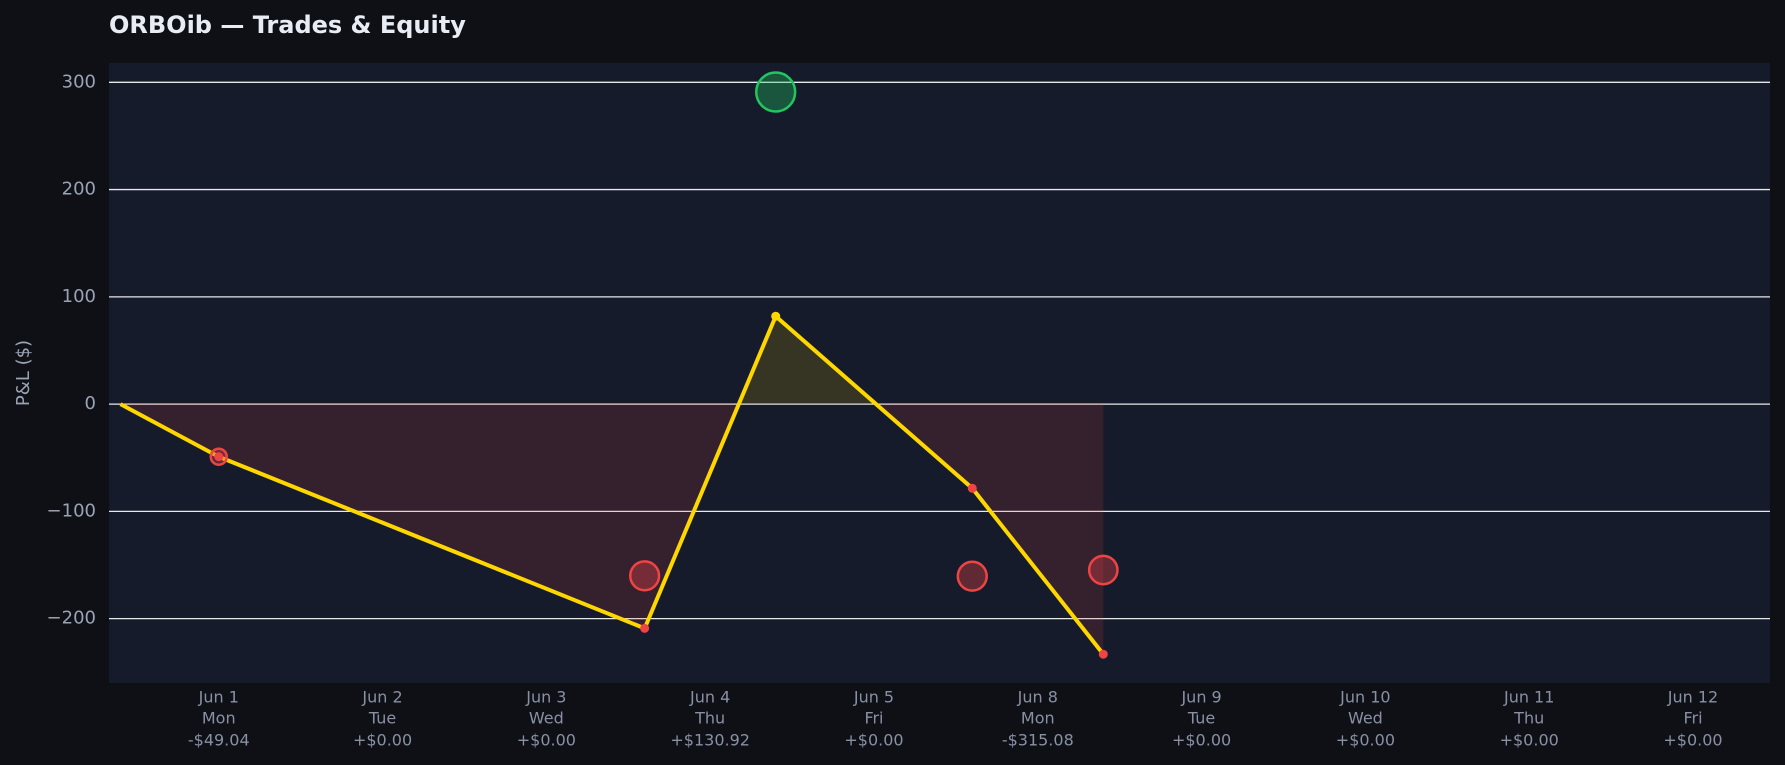 This screenshot has height=765, width=1785. Describe the element at coordinates (1692, 697) in the screenshot. I see `x-tick-label: Jun 12` at that location.